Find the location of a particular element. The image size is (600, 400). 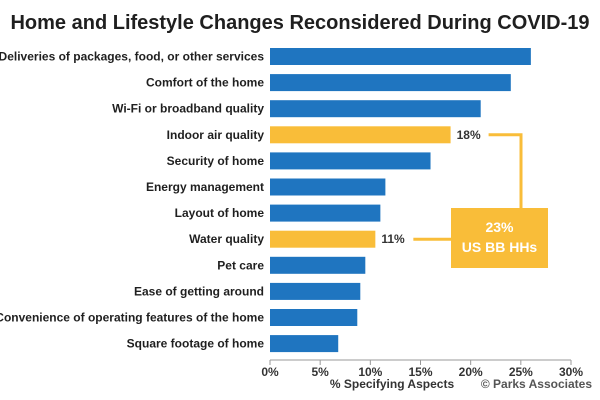

category-label: Security of home is located at coordinates (216, 161).